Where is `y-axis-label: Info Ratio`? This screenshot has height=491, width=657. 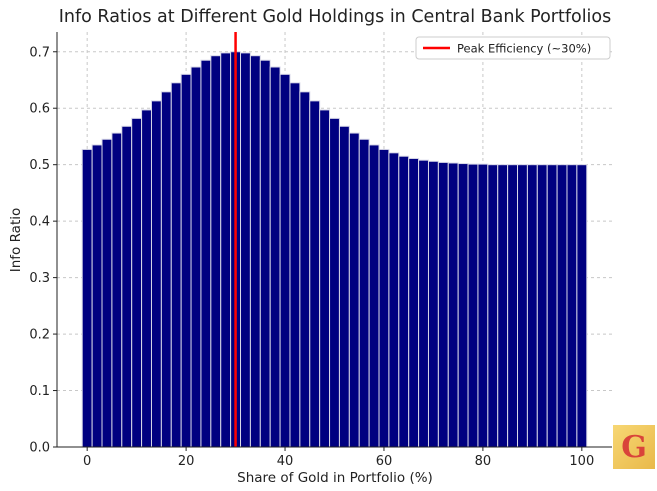 y-axis-label: Info Ratio is located at coordinates (16, 240).